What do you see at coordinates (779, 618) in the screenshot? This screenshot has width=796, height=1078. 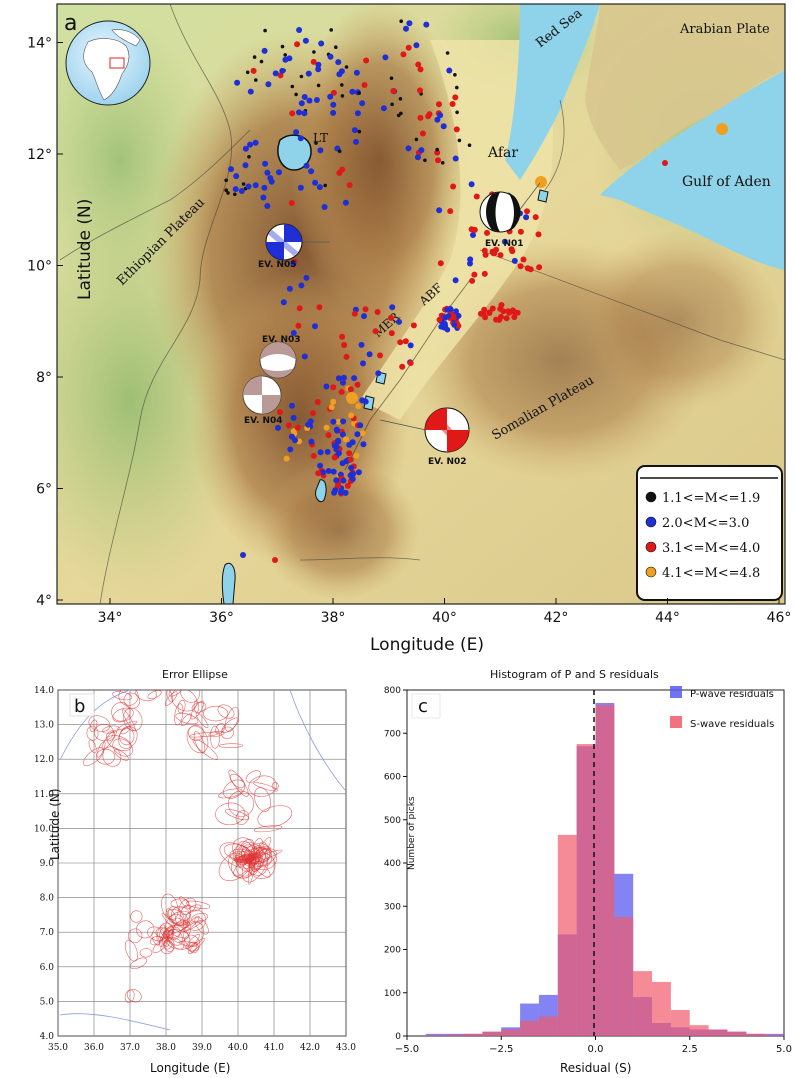 I see `x-tick-label: 46°` at bounding box center [779, 618].